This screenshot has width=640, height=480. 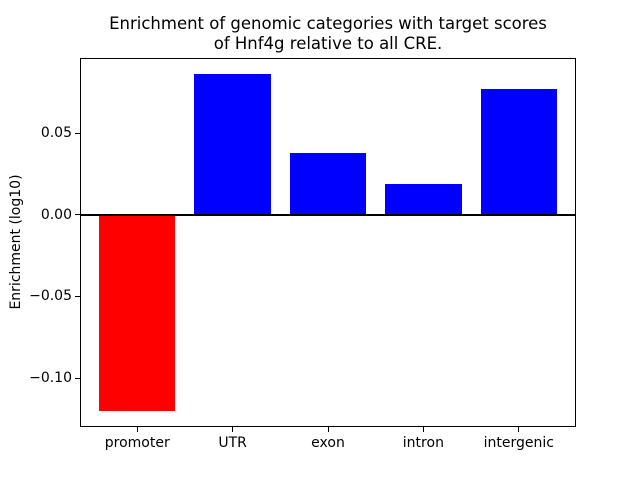 What do you see at coordinates (77, 378) in the screenshot?
I see `y-tick-−0.10` at bounding box center [77, 378].